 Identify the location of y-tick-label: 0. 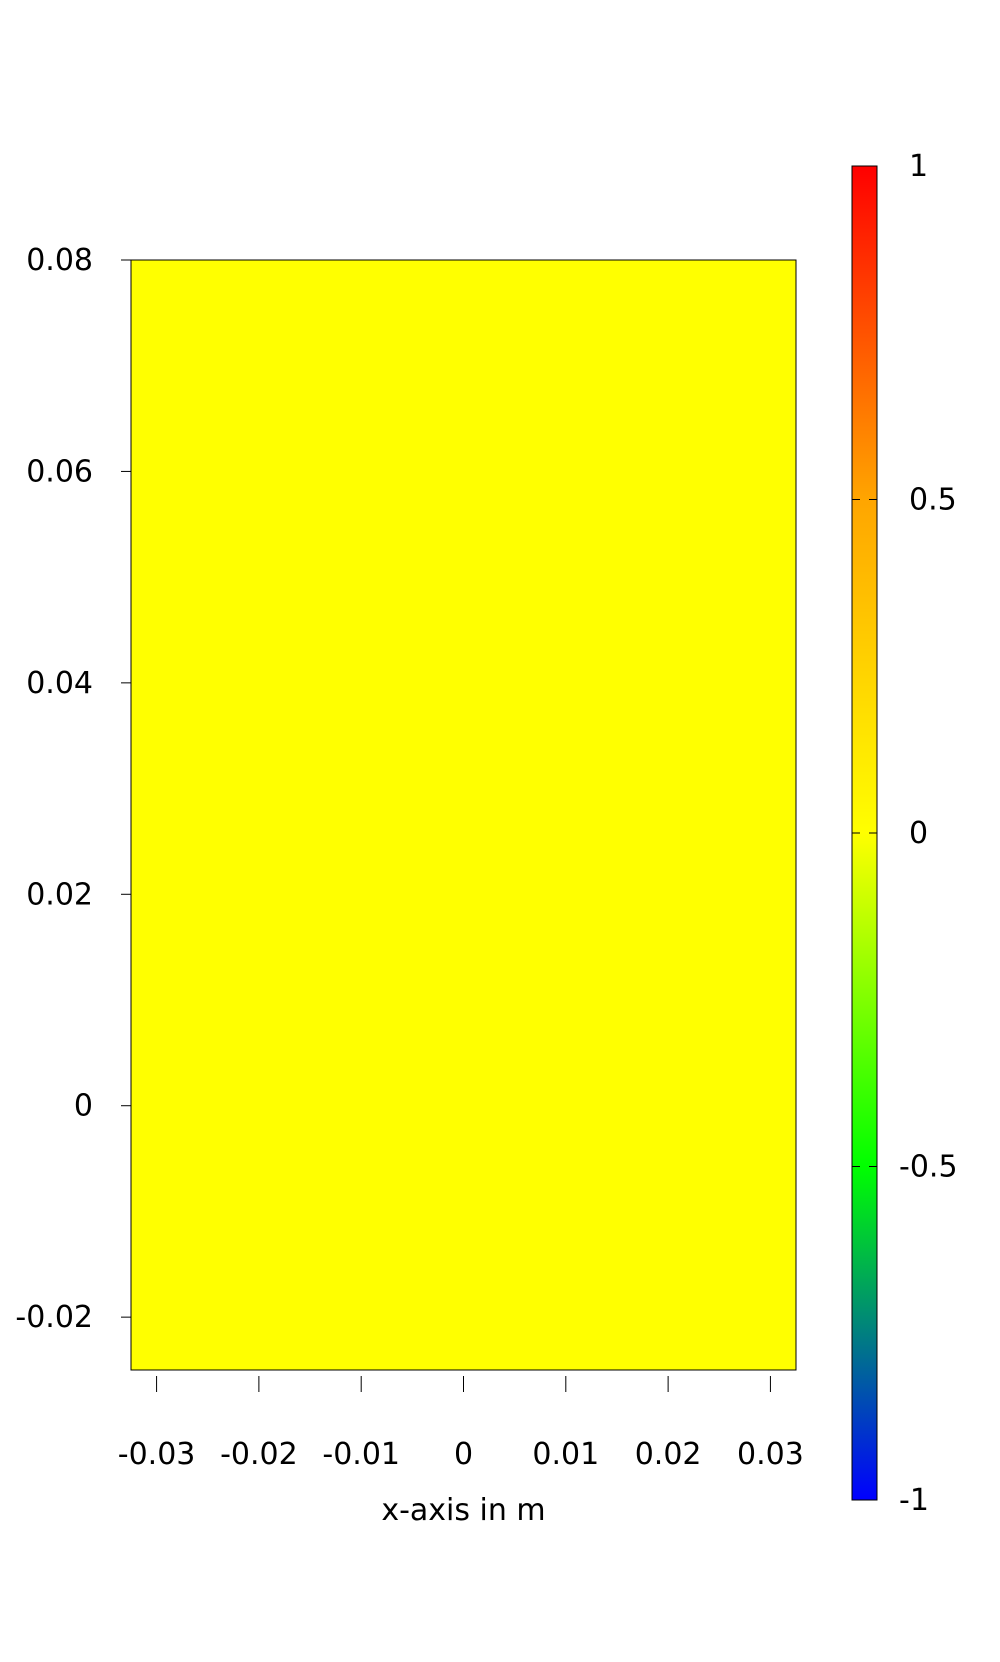
(83, 1106).